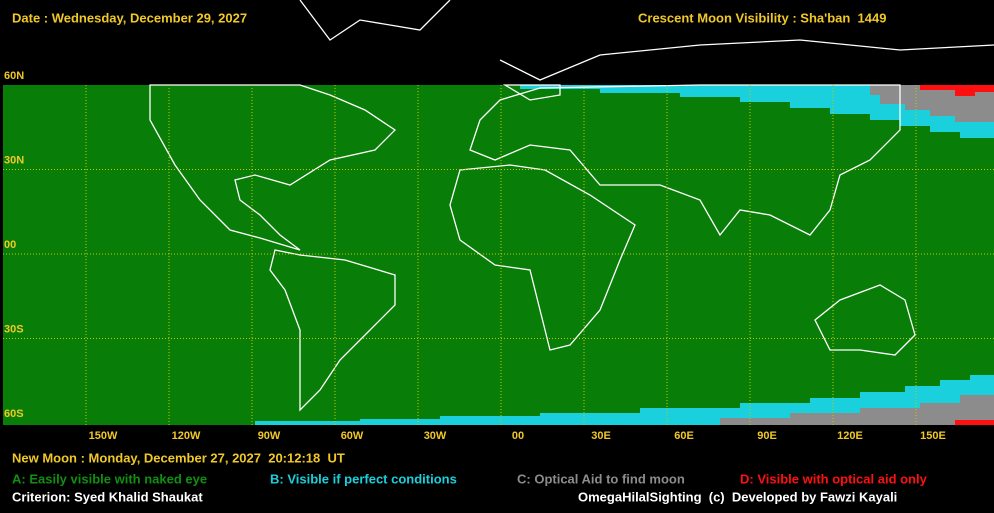 The image size is (994, 513). What do you see at coordinates (857, 410) in the screenshot?
I see `zone-c-south` at bounding box center [857, 410].